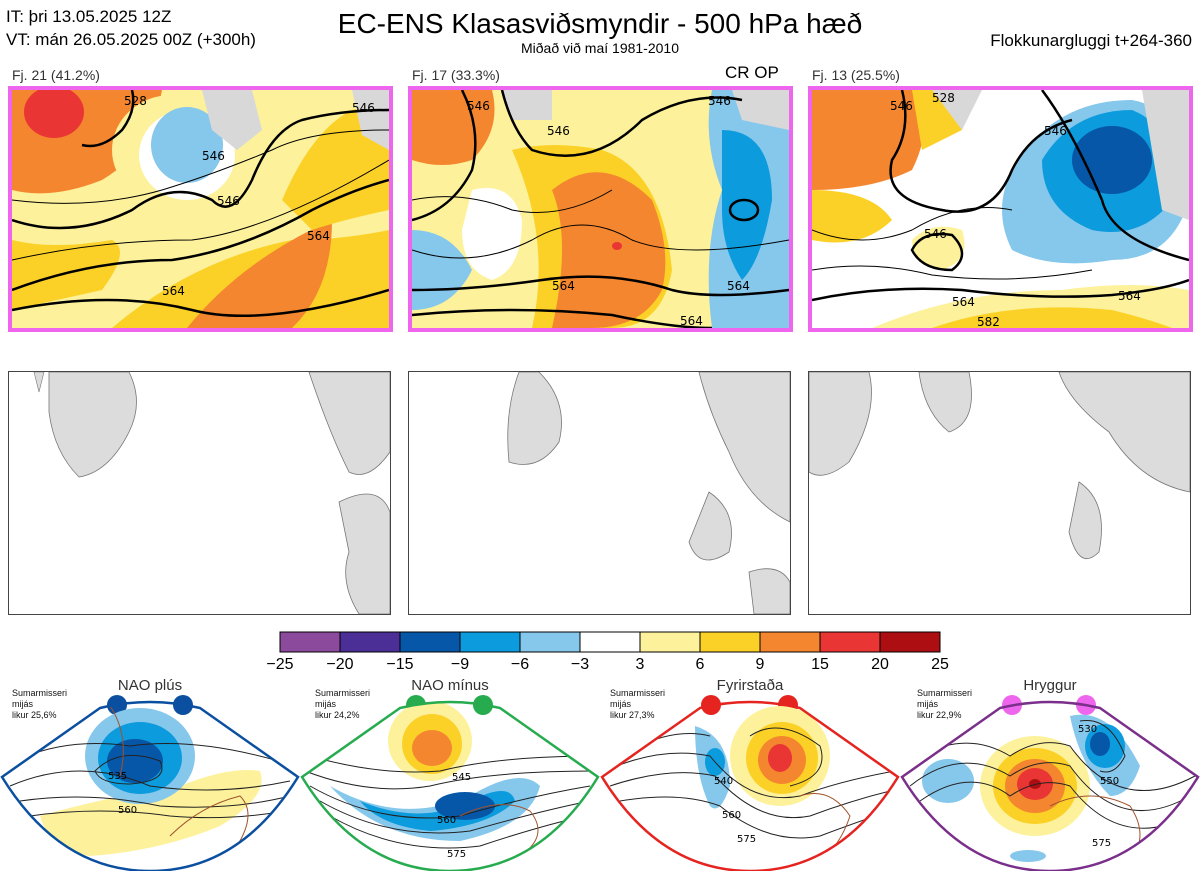  Describe the element at coordinates (880, 664) in the screenshot. I see `colorbar-tick: 20` at that location.